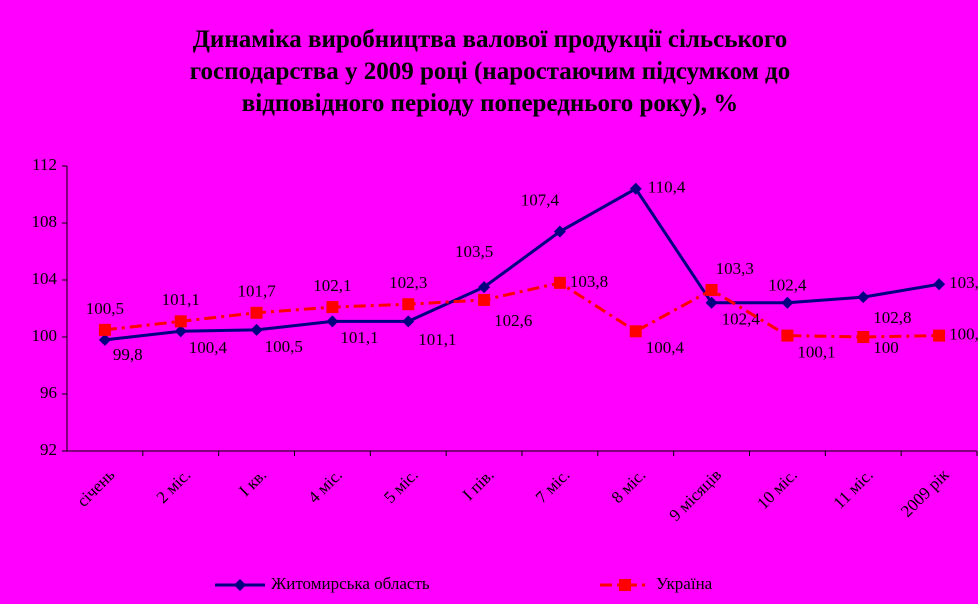  I want to click on data-label: 103,8, so click(589, 281).